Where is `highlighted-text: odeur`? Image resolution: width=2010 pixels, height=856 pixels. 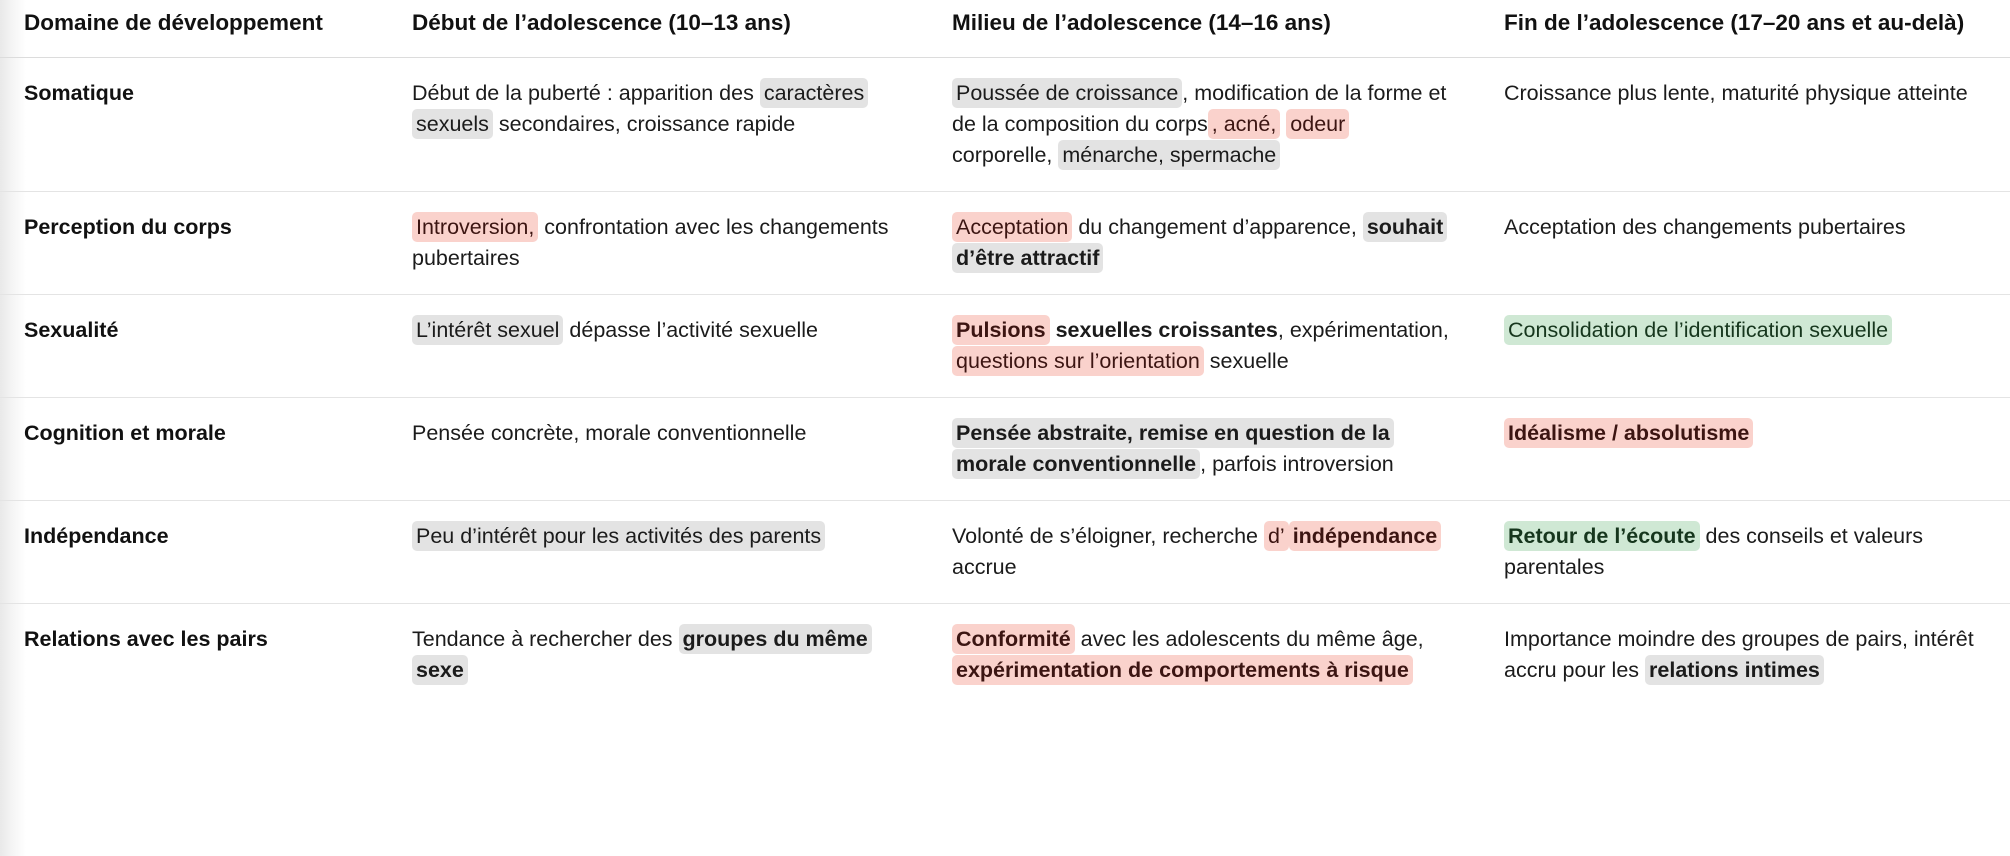 highlighted-text: odeur is located at coordinates (1318, 124).